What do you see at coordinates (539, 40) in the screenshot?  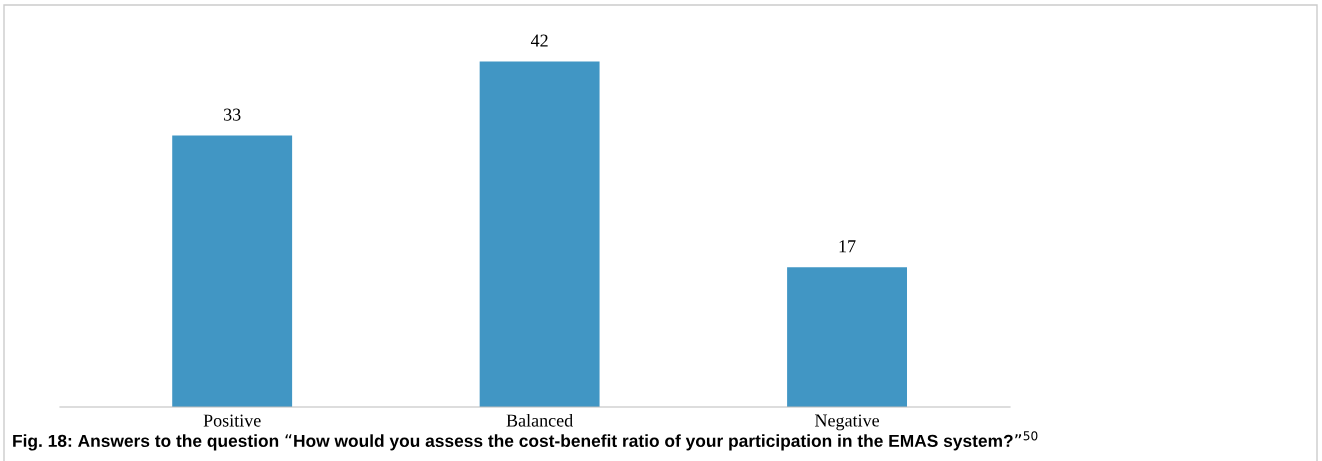 I see `data-label: 42` at bounding box center [539, 40].